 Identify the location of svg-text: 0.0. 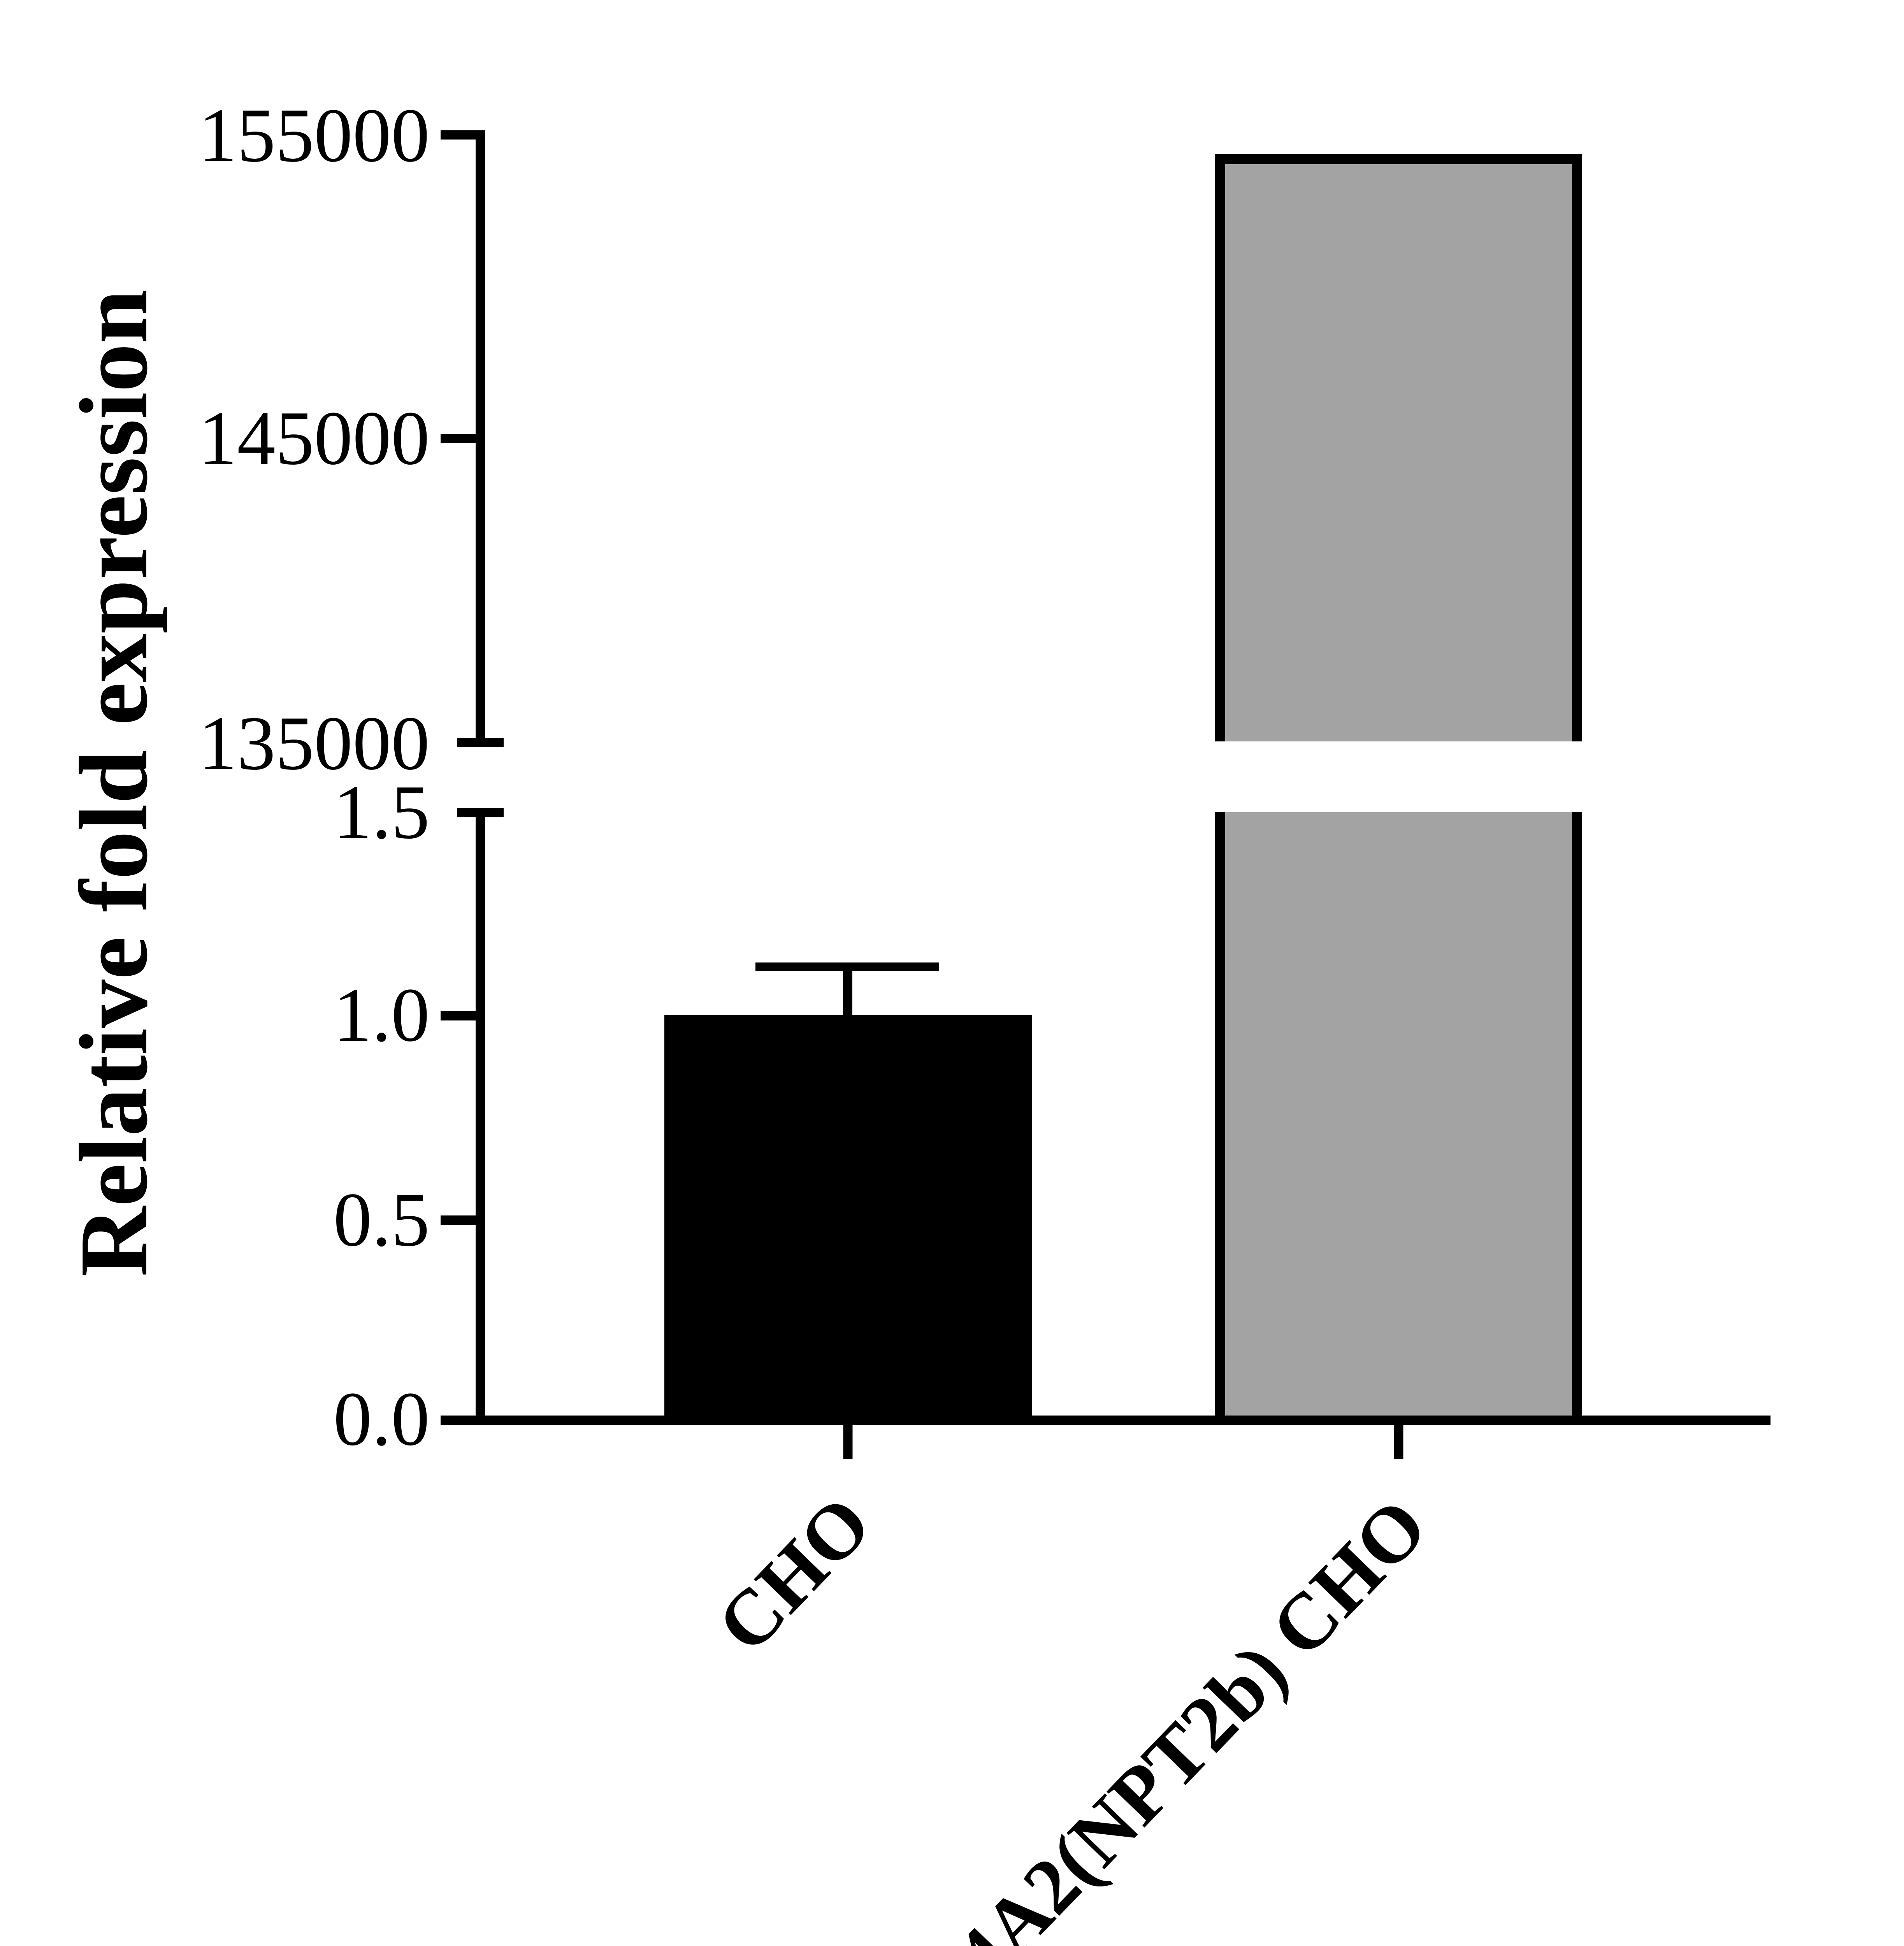
(382, 1418).